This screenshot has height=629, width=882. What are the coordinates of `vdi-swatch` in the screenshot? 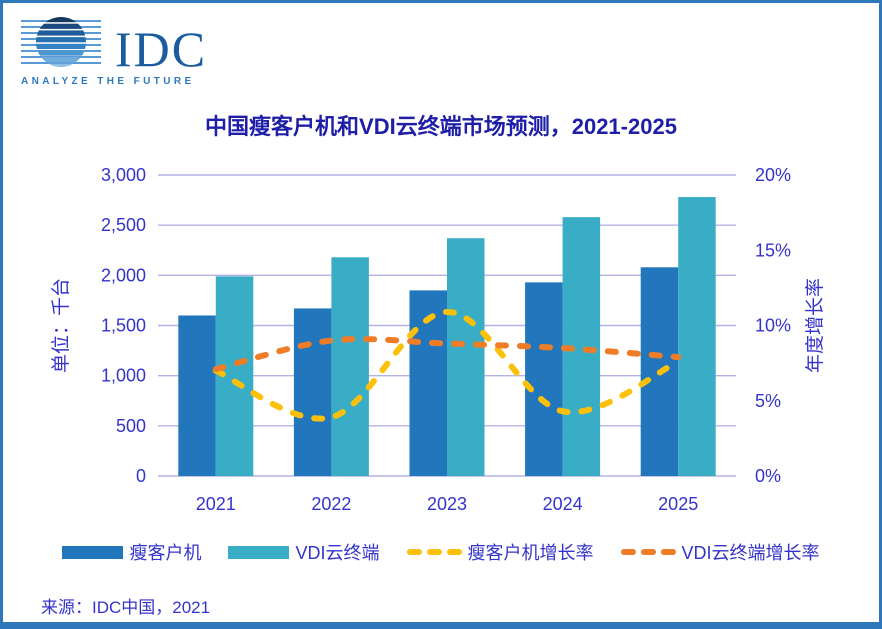 It's located at (259, 552).